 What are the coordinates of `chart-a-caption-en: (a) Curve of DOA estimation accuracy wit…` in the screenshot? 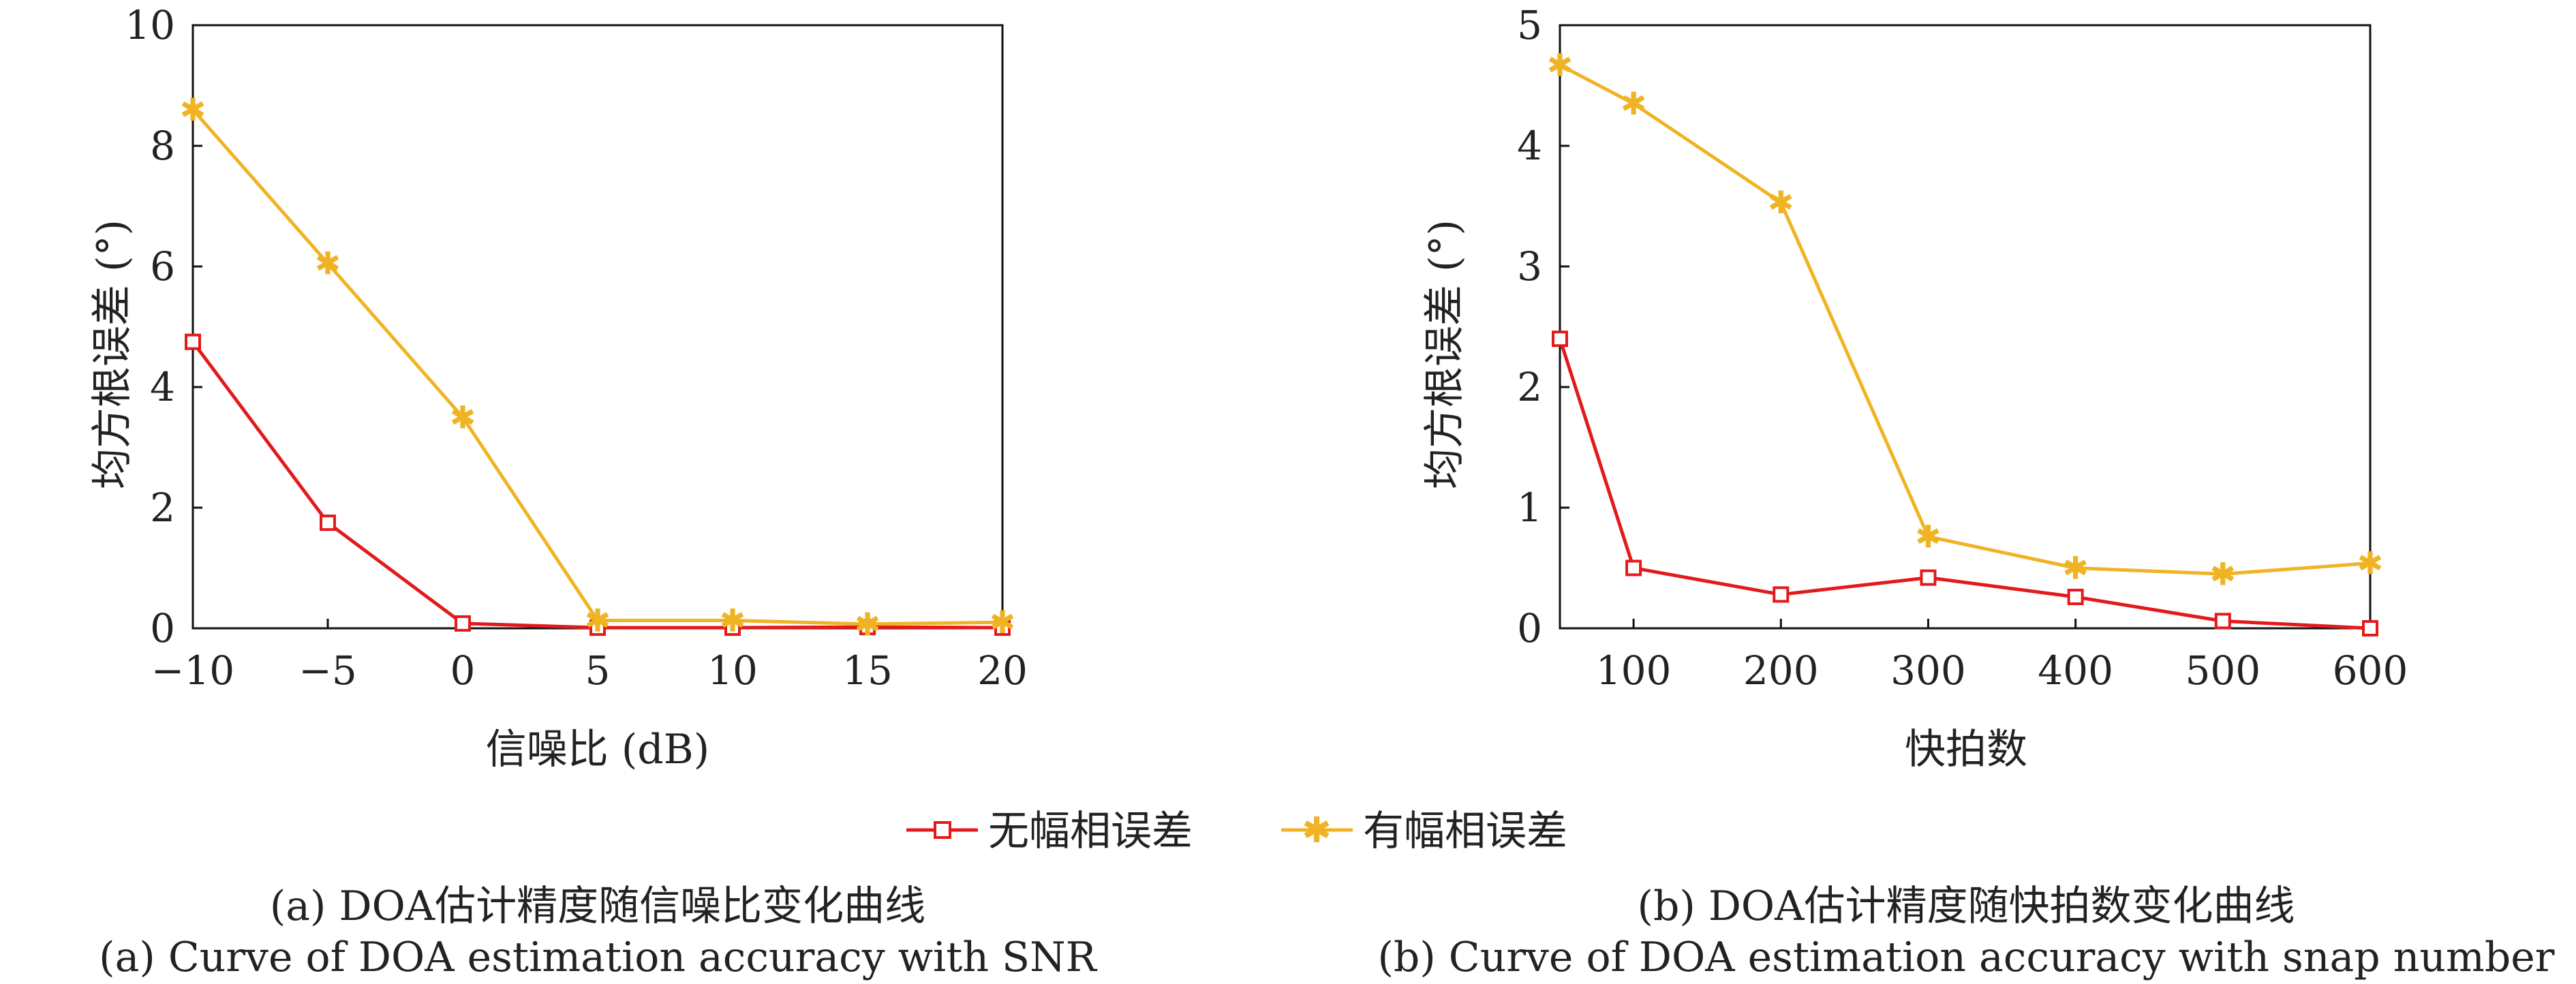 It's located at (598, 958).